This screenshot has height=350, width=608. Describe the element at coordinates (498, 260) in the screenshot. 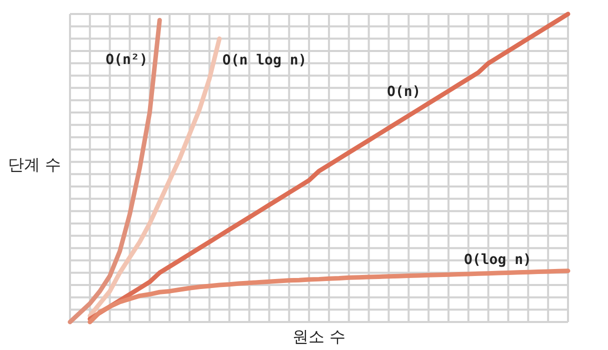

I see `series-label: O(log n)` at that location.